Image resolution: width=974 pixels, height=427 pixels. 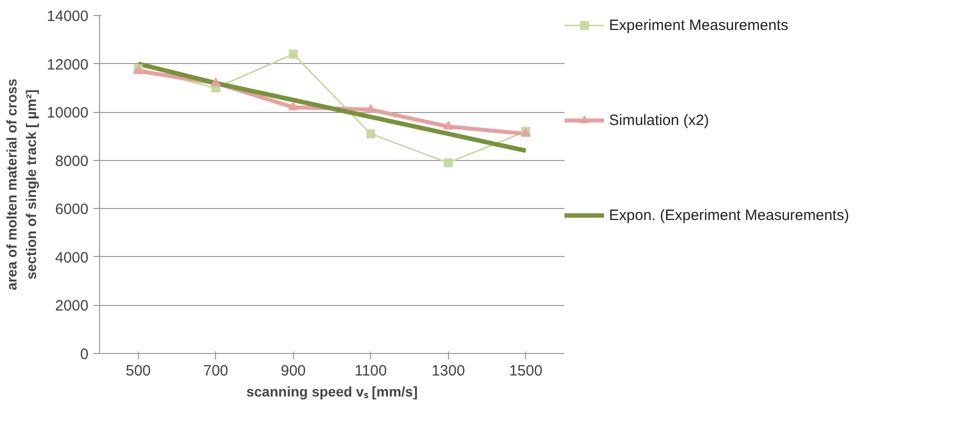 I want to click on y-tick-label: 0, so click(x=84, y=354).